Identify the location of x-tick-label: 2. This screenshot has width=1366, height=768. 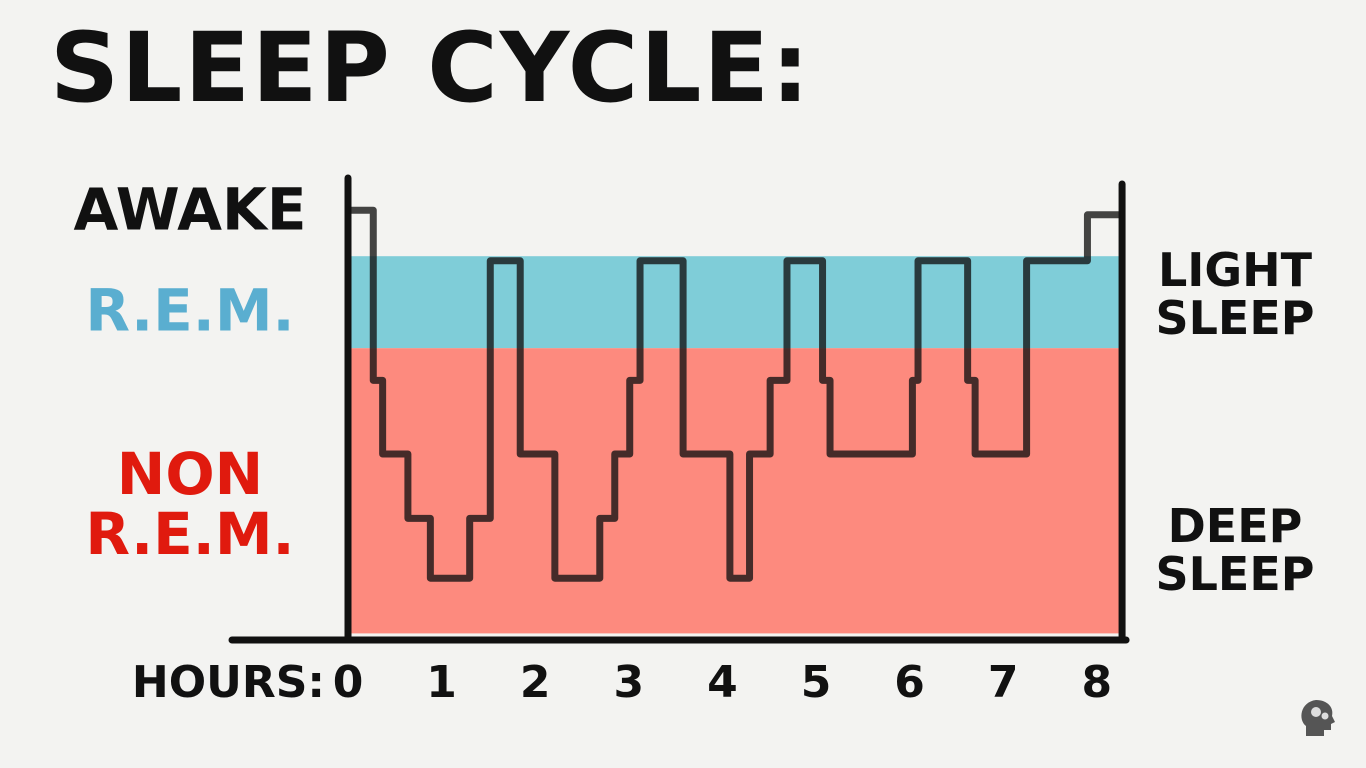
(535, 682).